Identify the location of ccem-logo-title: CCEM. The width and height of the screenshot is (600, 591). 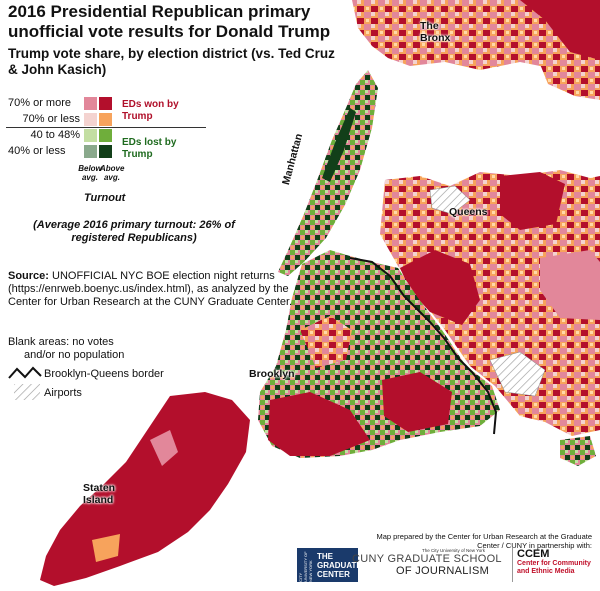
(533, 554).